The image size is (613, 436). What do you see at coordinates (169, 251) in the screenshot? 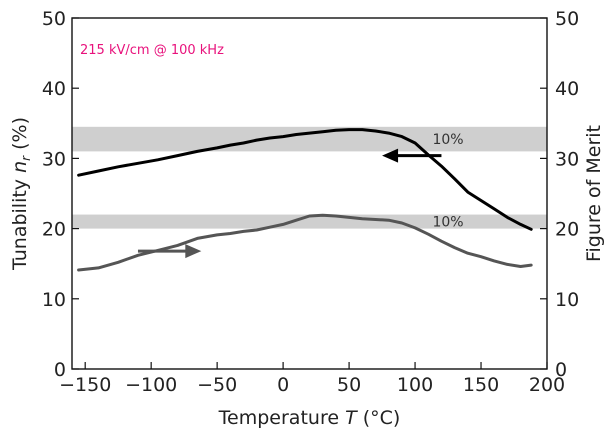
I see `axis-arrow-right` at bounding box center [169, 251].